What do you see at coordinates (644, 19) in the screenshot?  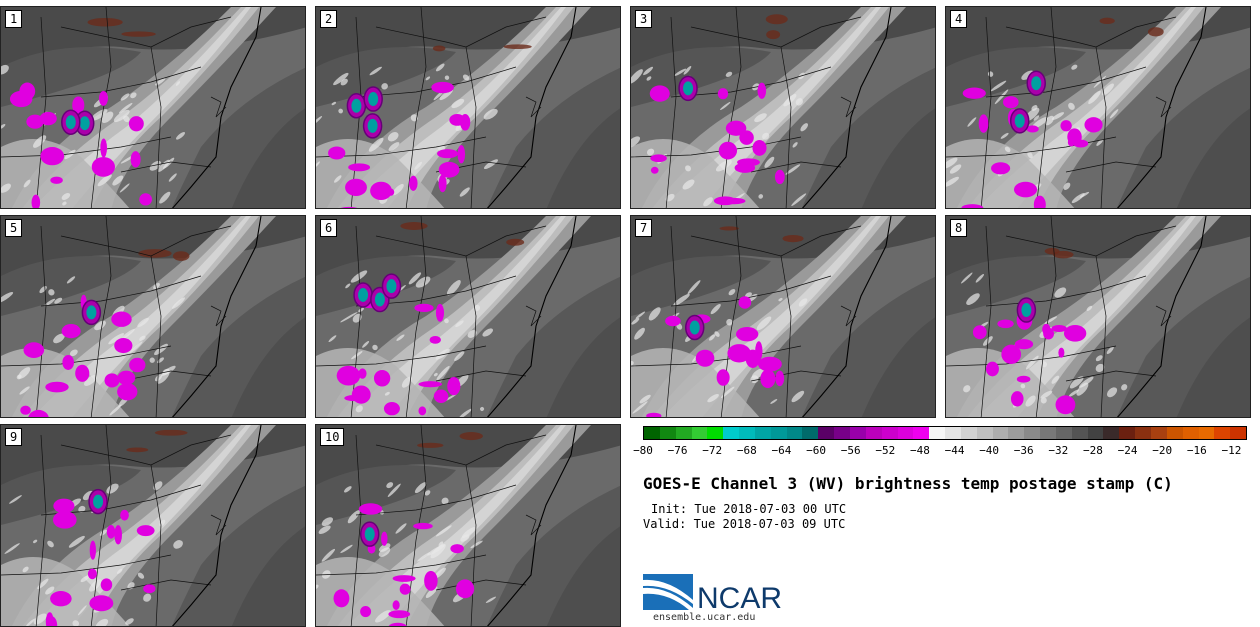 I see `panel-label: 3` at bounding box center [644, 19].